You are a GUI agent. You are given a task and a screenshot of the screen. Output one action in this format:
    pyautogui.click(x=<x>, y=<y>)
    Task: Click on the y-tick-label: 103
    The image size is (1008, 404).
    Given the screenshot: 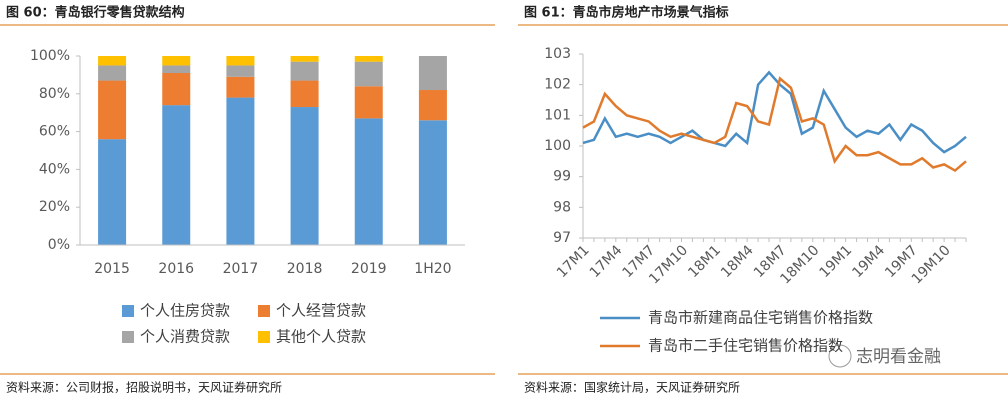 What is the action you would take?
    pyautogui.click(x=557, y=54)
    